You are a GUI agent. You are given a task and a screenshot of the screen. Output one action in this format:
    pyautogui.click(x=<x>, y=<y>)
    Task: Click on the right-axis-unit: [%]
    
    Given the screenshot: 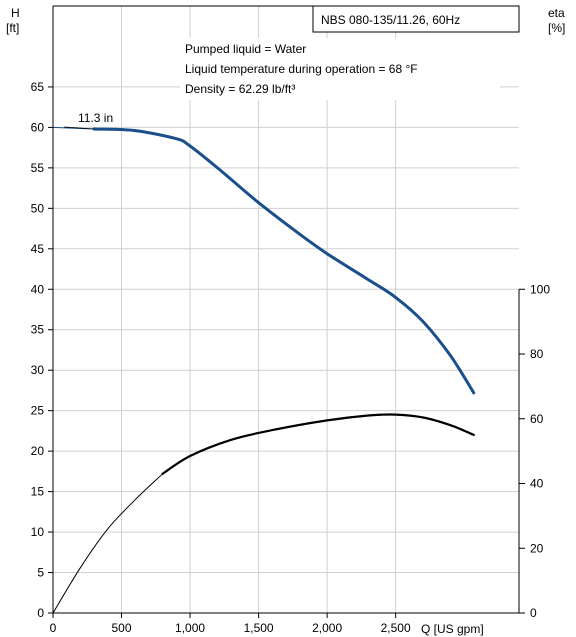 What is the action you would take?
    pyautogui.click(x=556, y=28)
    